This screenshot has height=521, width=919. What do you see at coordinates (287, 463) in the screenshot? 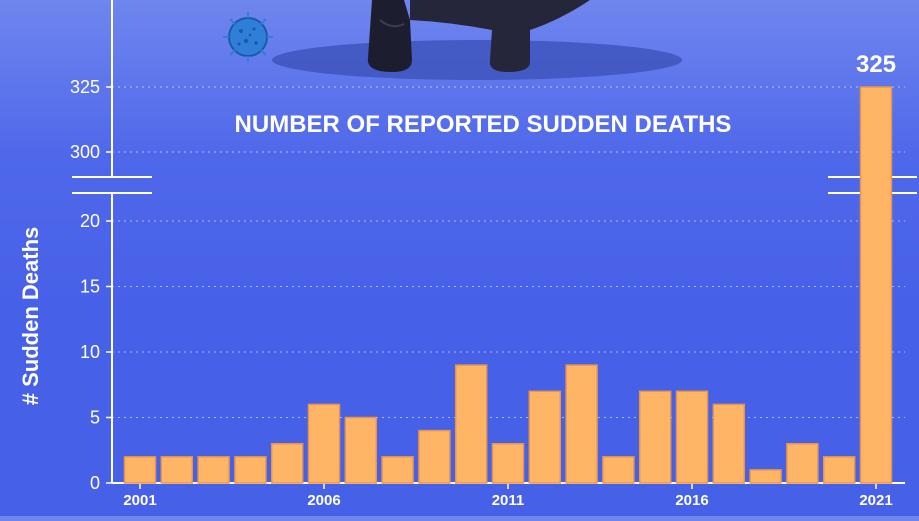
I see `bar-2005` at bounding box center [287, 463].